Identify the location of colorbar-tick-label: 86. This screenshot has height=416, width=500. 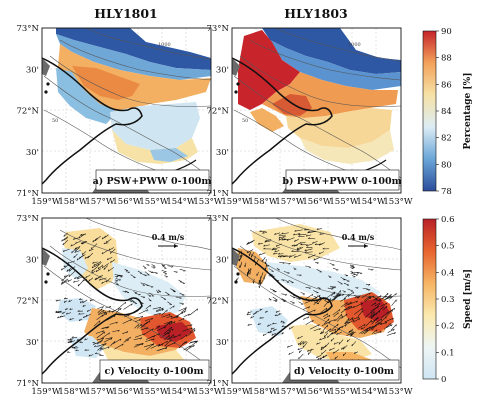
(446, 85).